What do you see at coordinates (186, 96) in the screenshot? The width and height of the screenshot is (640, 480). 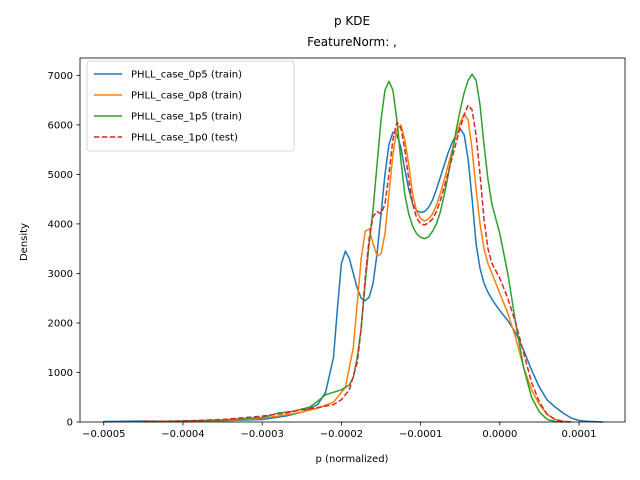 I see `legend-label-1: PHLL_case_0p8 (train)` at bounding box center [186, 96].